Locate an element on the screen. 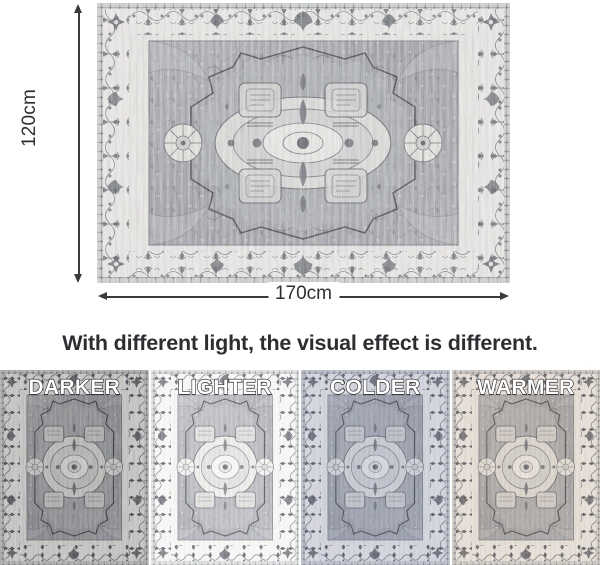 Image resolution: width=600 pixels, height=565 pixels. width-dimension-label: 170cm is located at coordinates (303, 294).